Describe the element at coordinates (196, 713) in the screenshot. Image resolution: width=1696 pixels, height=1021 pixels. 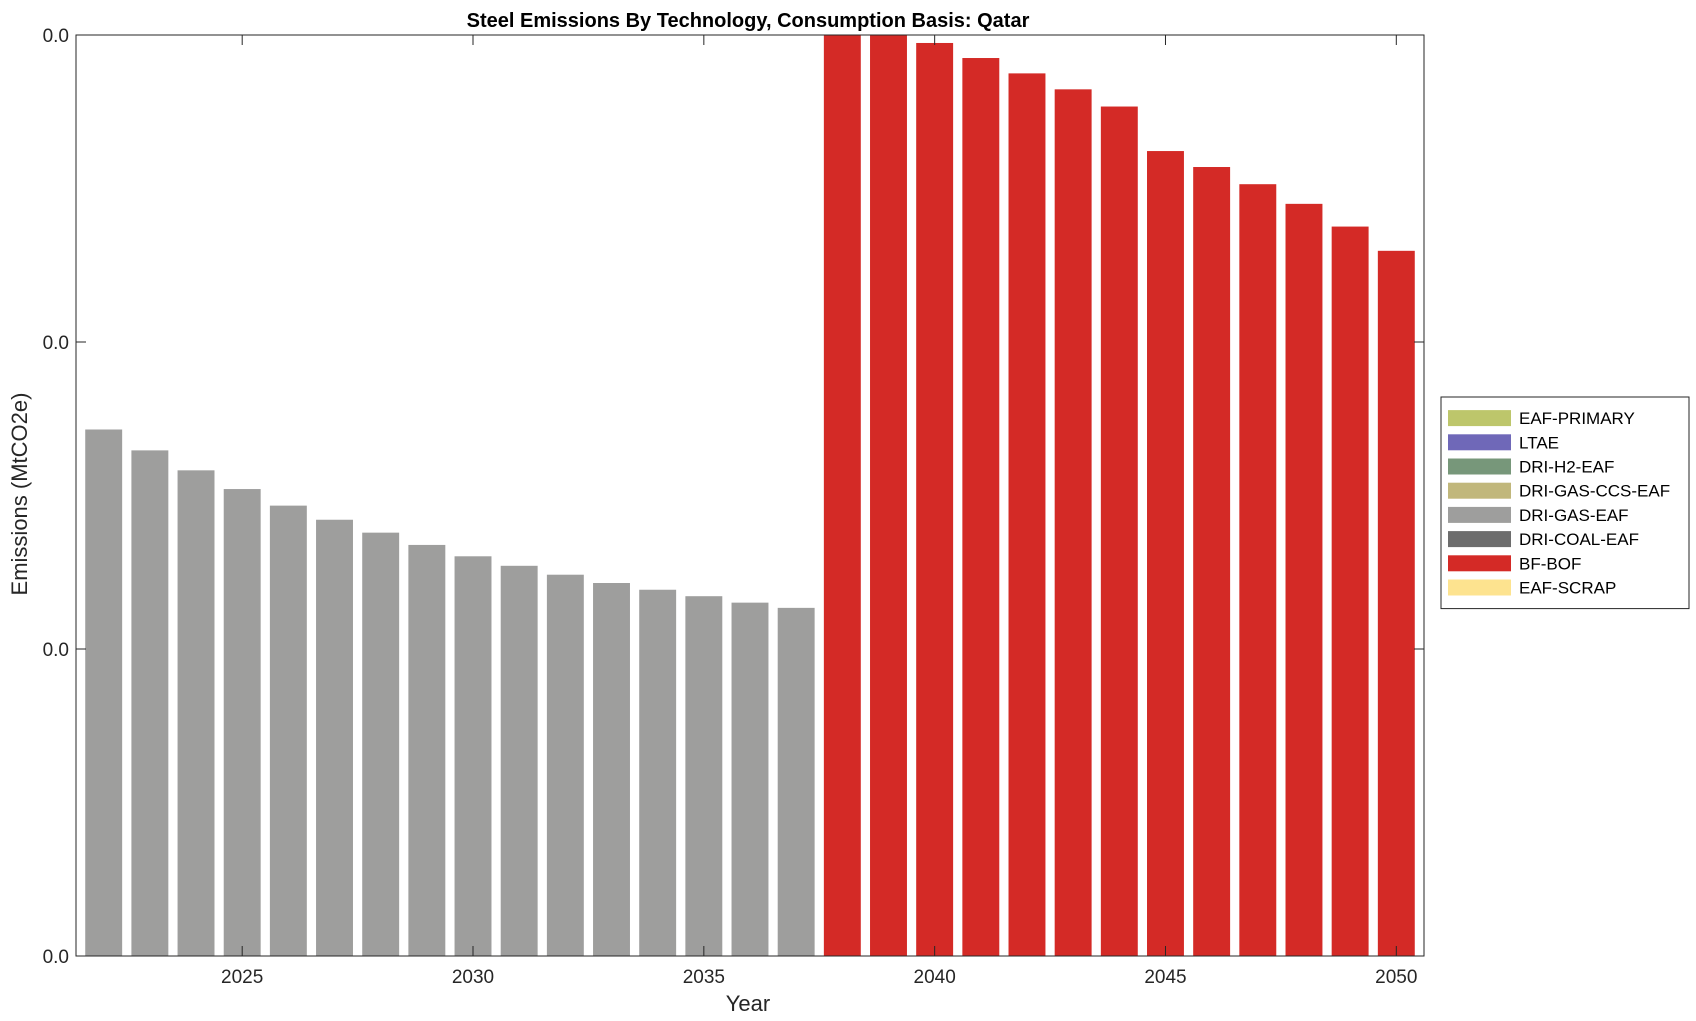
I see `bar-dri-gas-eaf-2024` at that location.